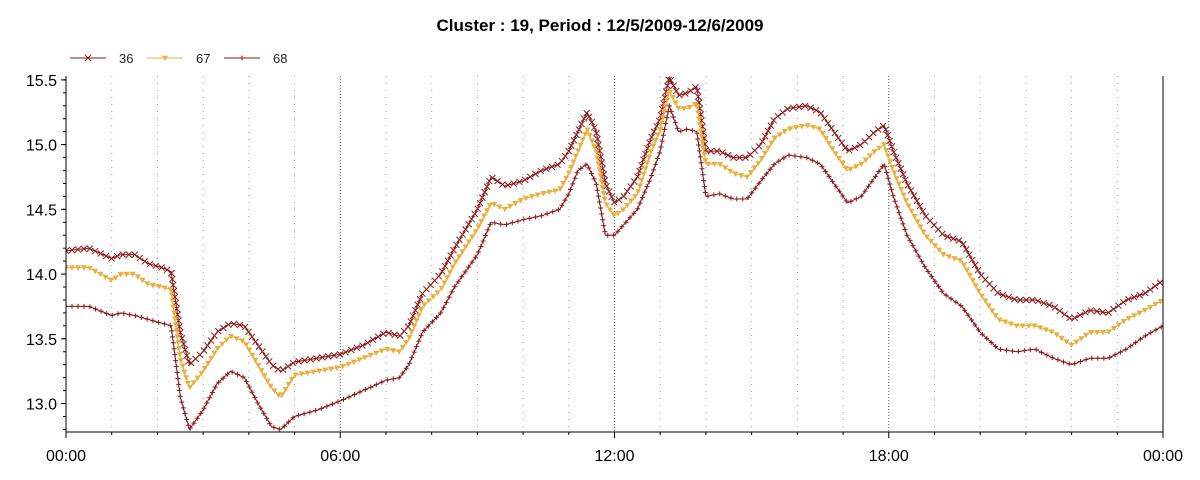 The height and width of the screenshot is (480, 1200). Describe the element at coordinates (88, 58) in the screenshot. I see `legend-marker` at that location.